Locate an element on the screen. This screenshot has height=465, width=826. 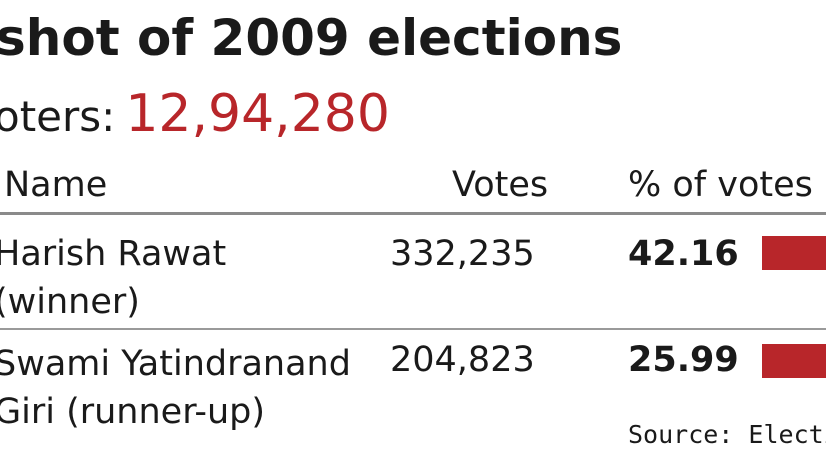
column-header-votes: Votes is located at coordinates (500, 185).